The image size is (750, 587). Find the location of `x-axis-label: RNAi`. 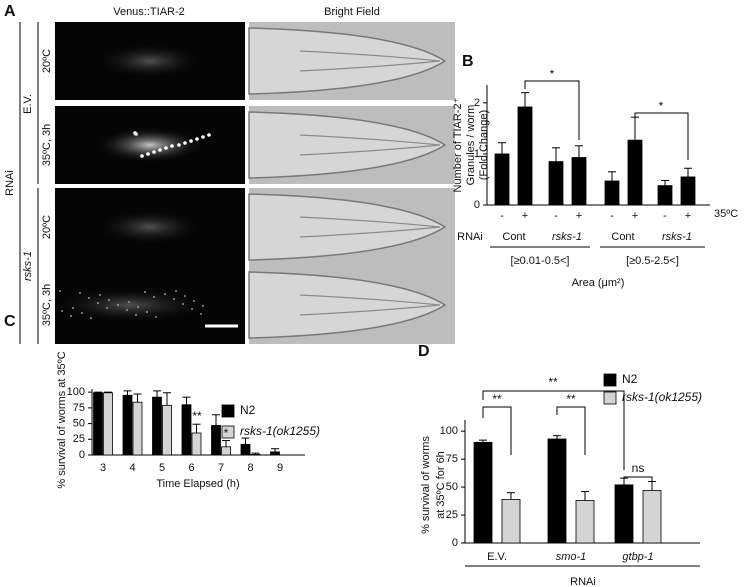

x-axis-label: RNAi is located at coordinates (583, 581).